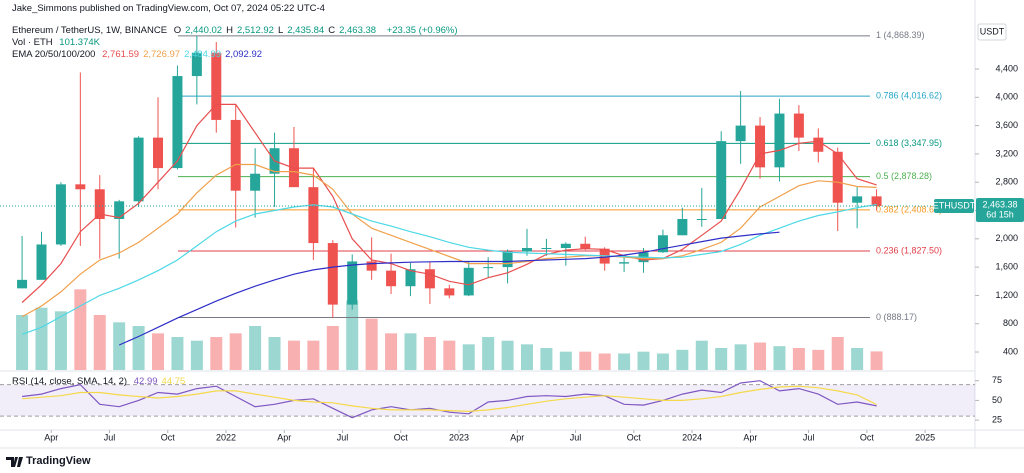  I want to click on fib-label: 0.618 (3,347.95), so click(909, 143).